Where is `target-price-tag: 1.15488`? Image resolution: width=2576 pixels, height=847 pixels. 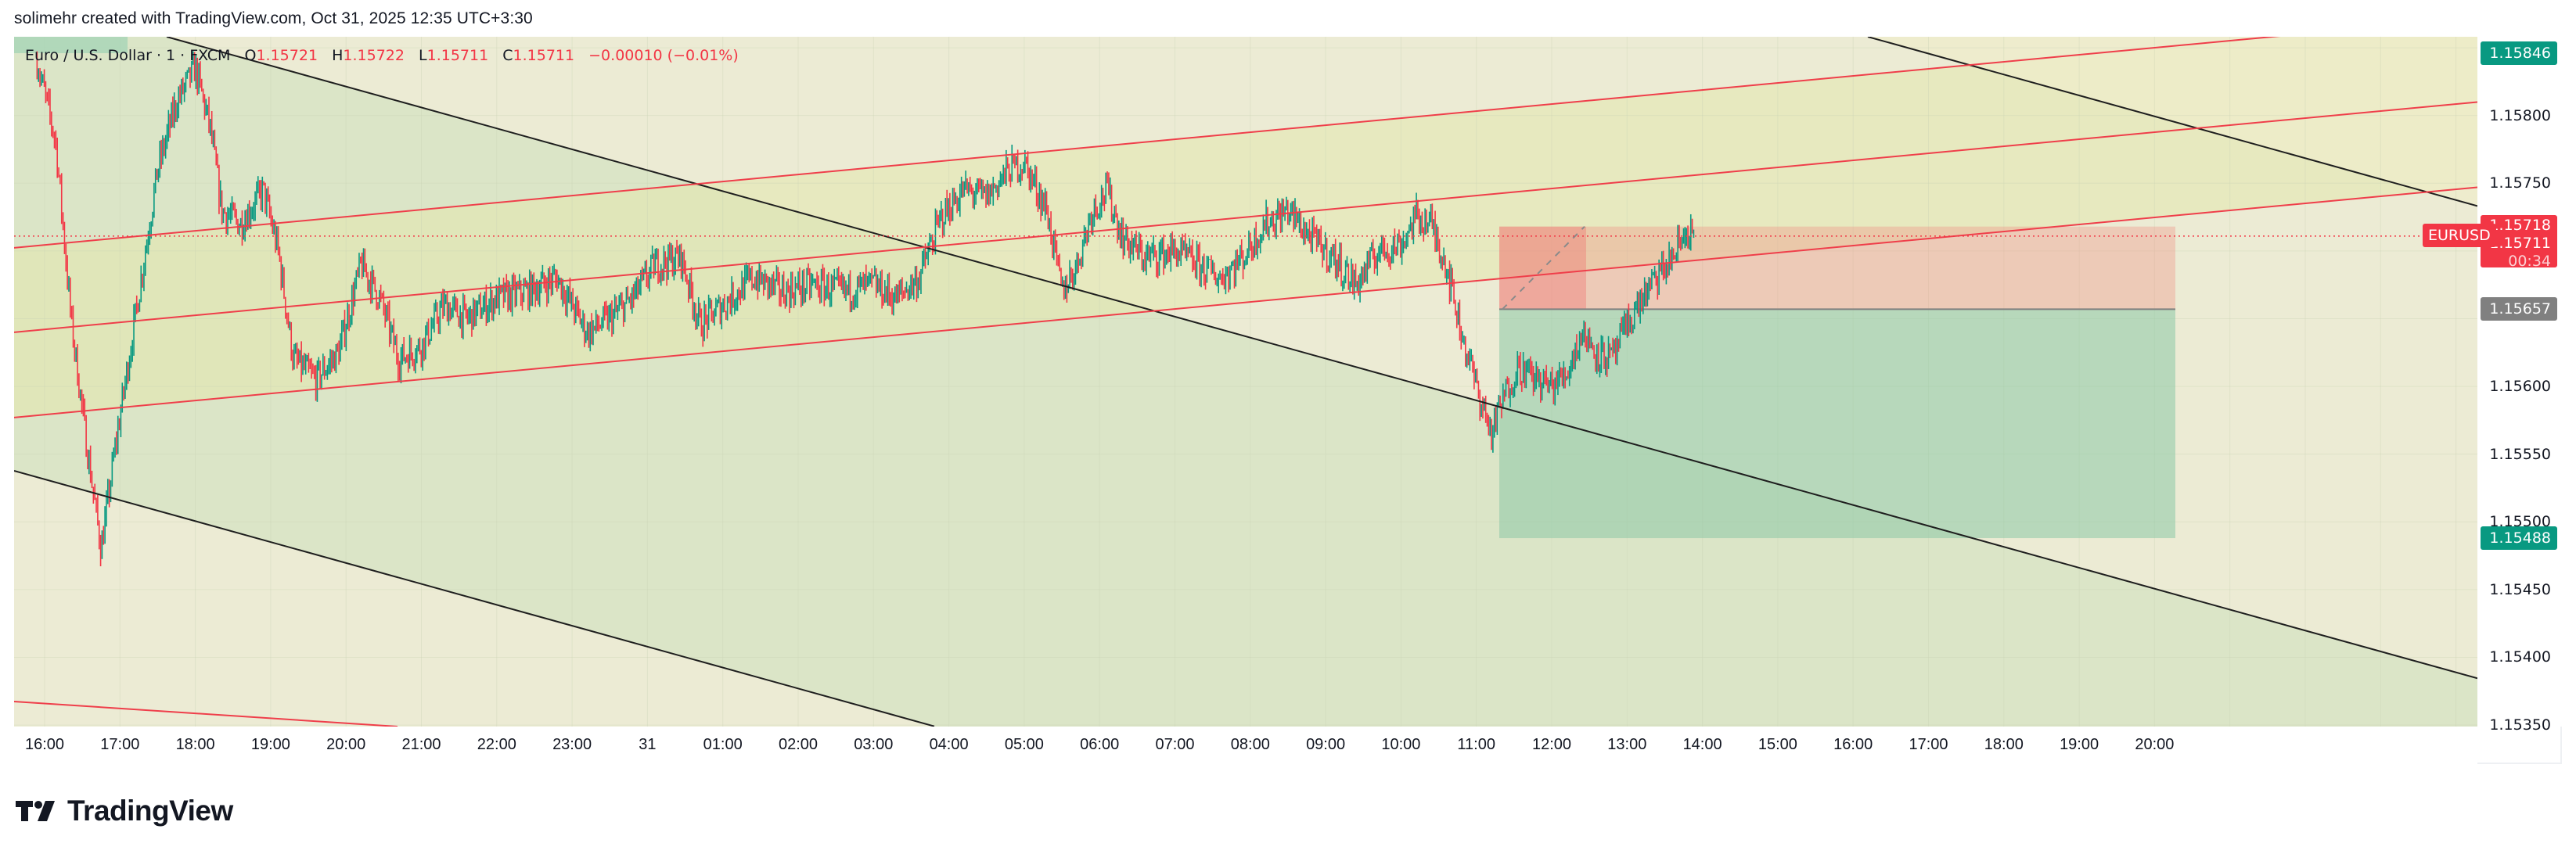
target-price-tag: 1.15488 is located at coordinates (2519, 538).